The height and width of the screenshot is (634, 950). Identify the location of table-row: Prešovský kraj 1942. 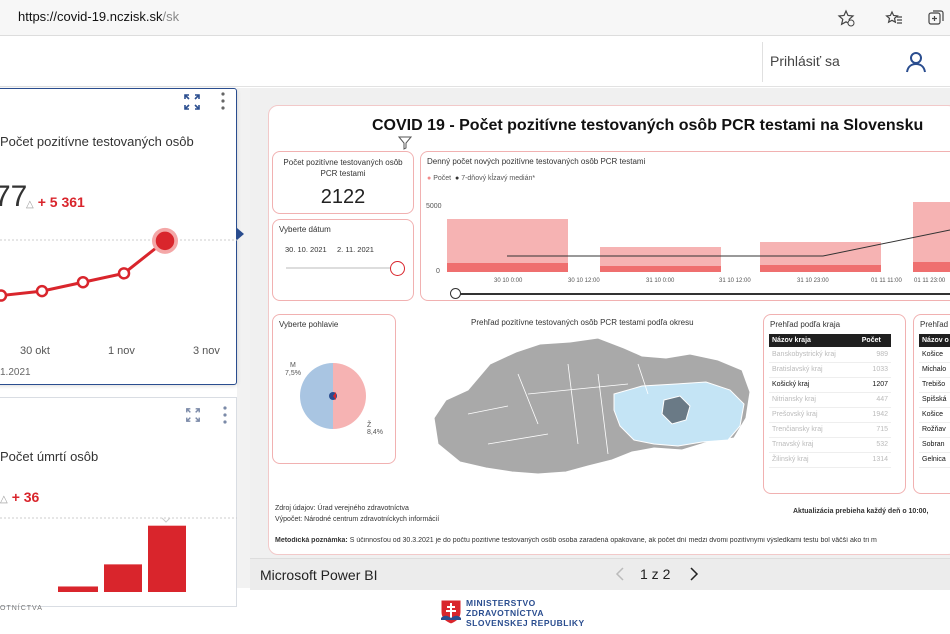
(830, 415).